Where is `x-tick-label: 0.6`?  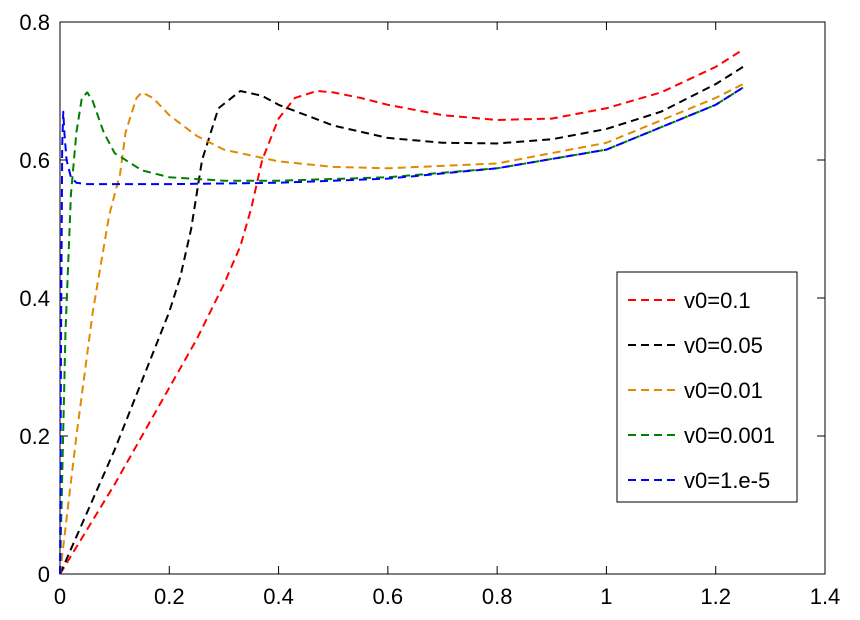
x-tick-label: 0.6 is located at coordinates (388, 596).